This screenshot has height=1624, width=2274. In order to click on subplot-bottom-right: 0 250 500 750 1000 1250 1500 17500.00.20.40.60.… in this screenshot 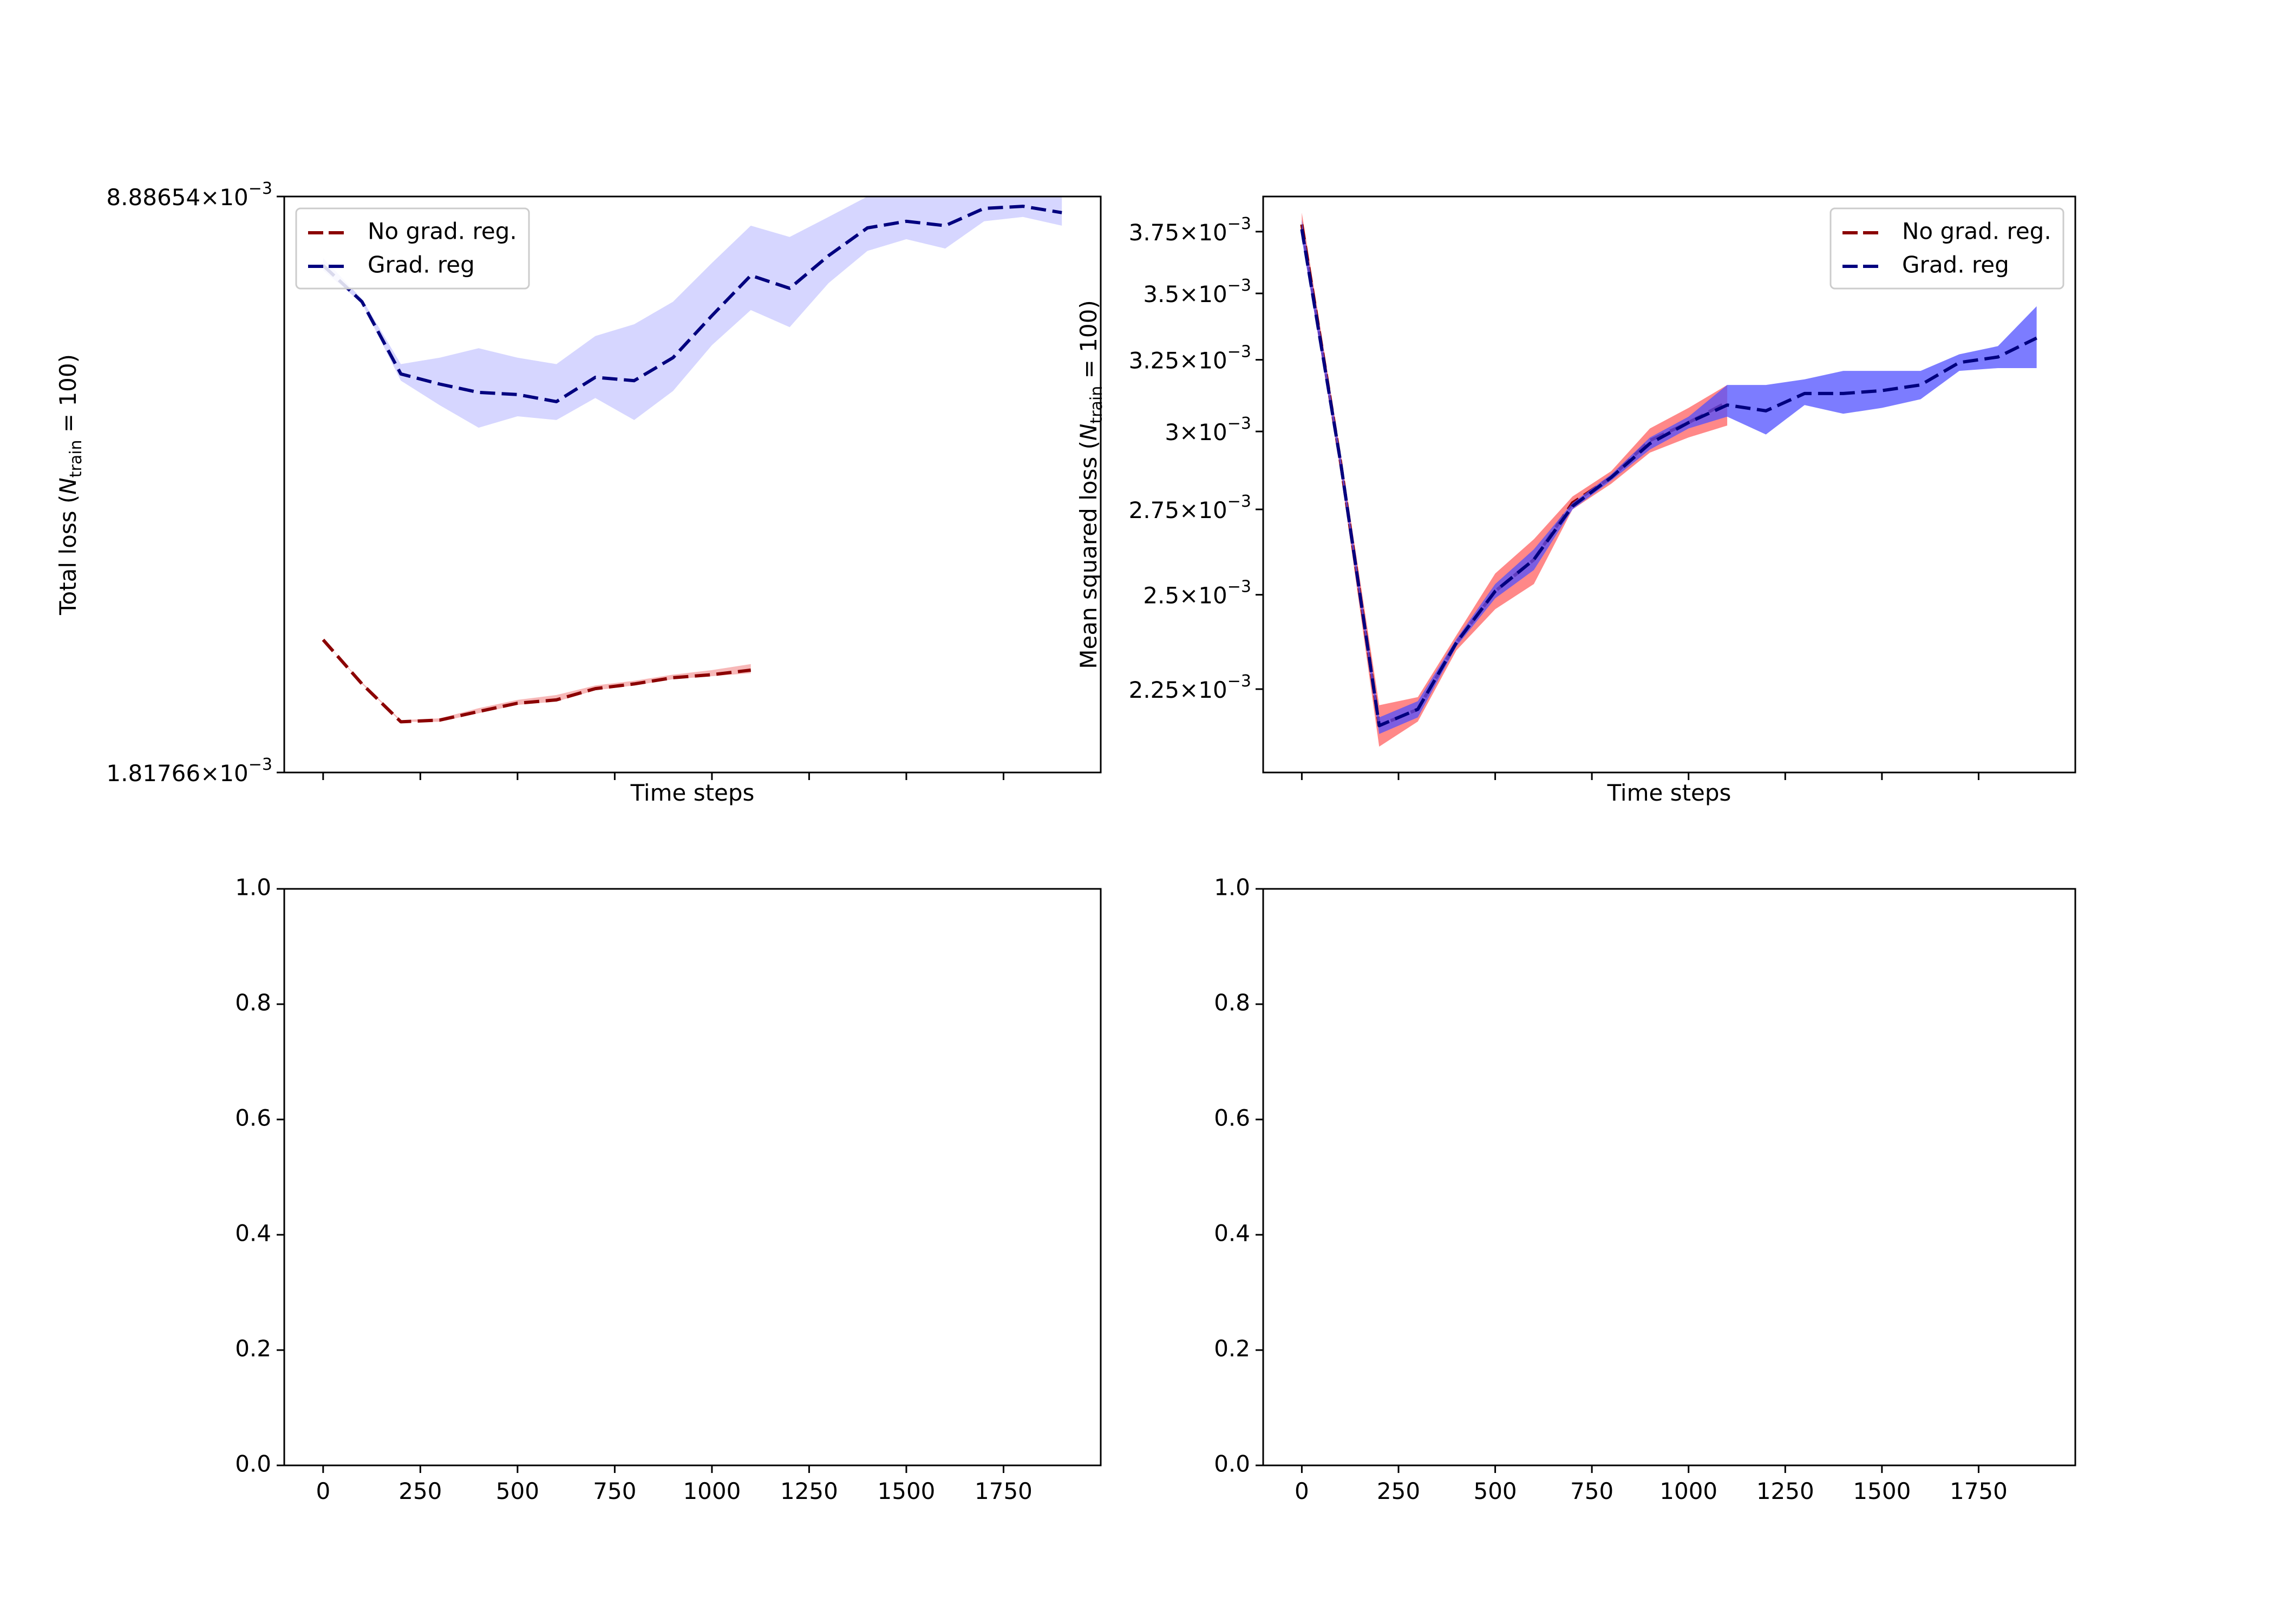, I will do `click(1645, 1189)`.